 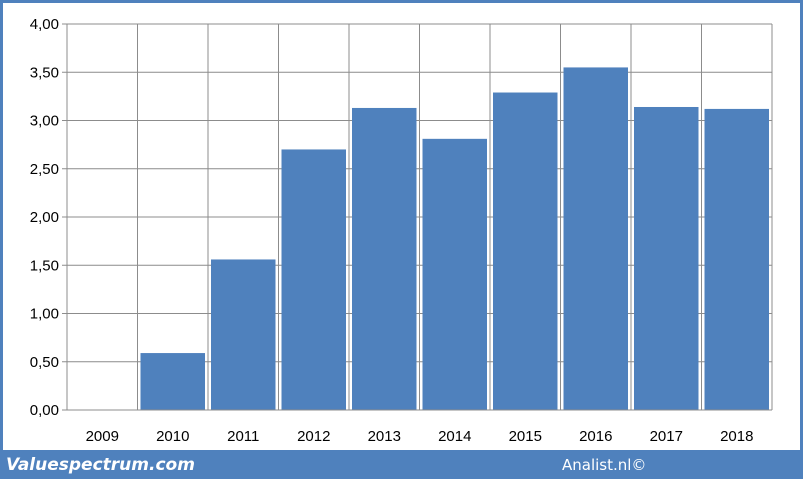 What do you see at coordinates (44, 24) in the screenshot?
I see `y-tick-label: 4,00` at bounding box center [44, 24].